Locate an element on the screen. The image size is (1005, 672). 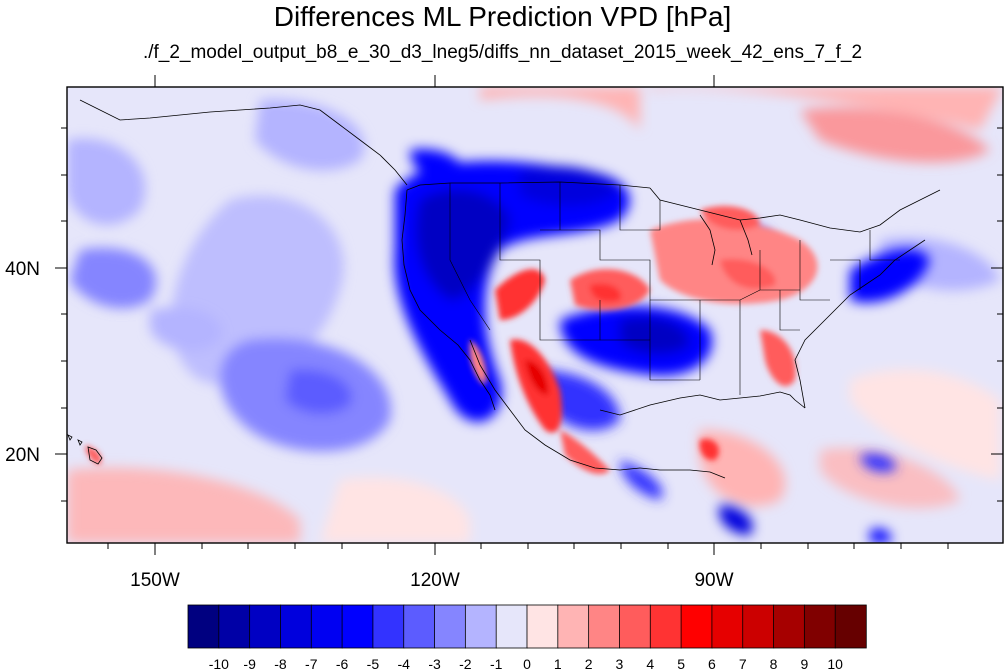
lon-tick-label-150w: 150W is located at coordinates (155, 580).